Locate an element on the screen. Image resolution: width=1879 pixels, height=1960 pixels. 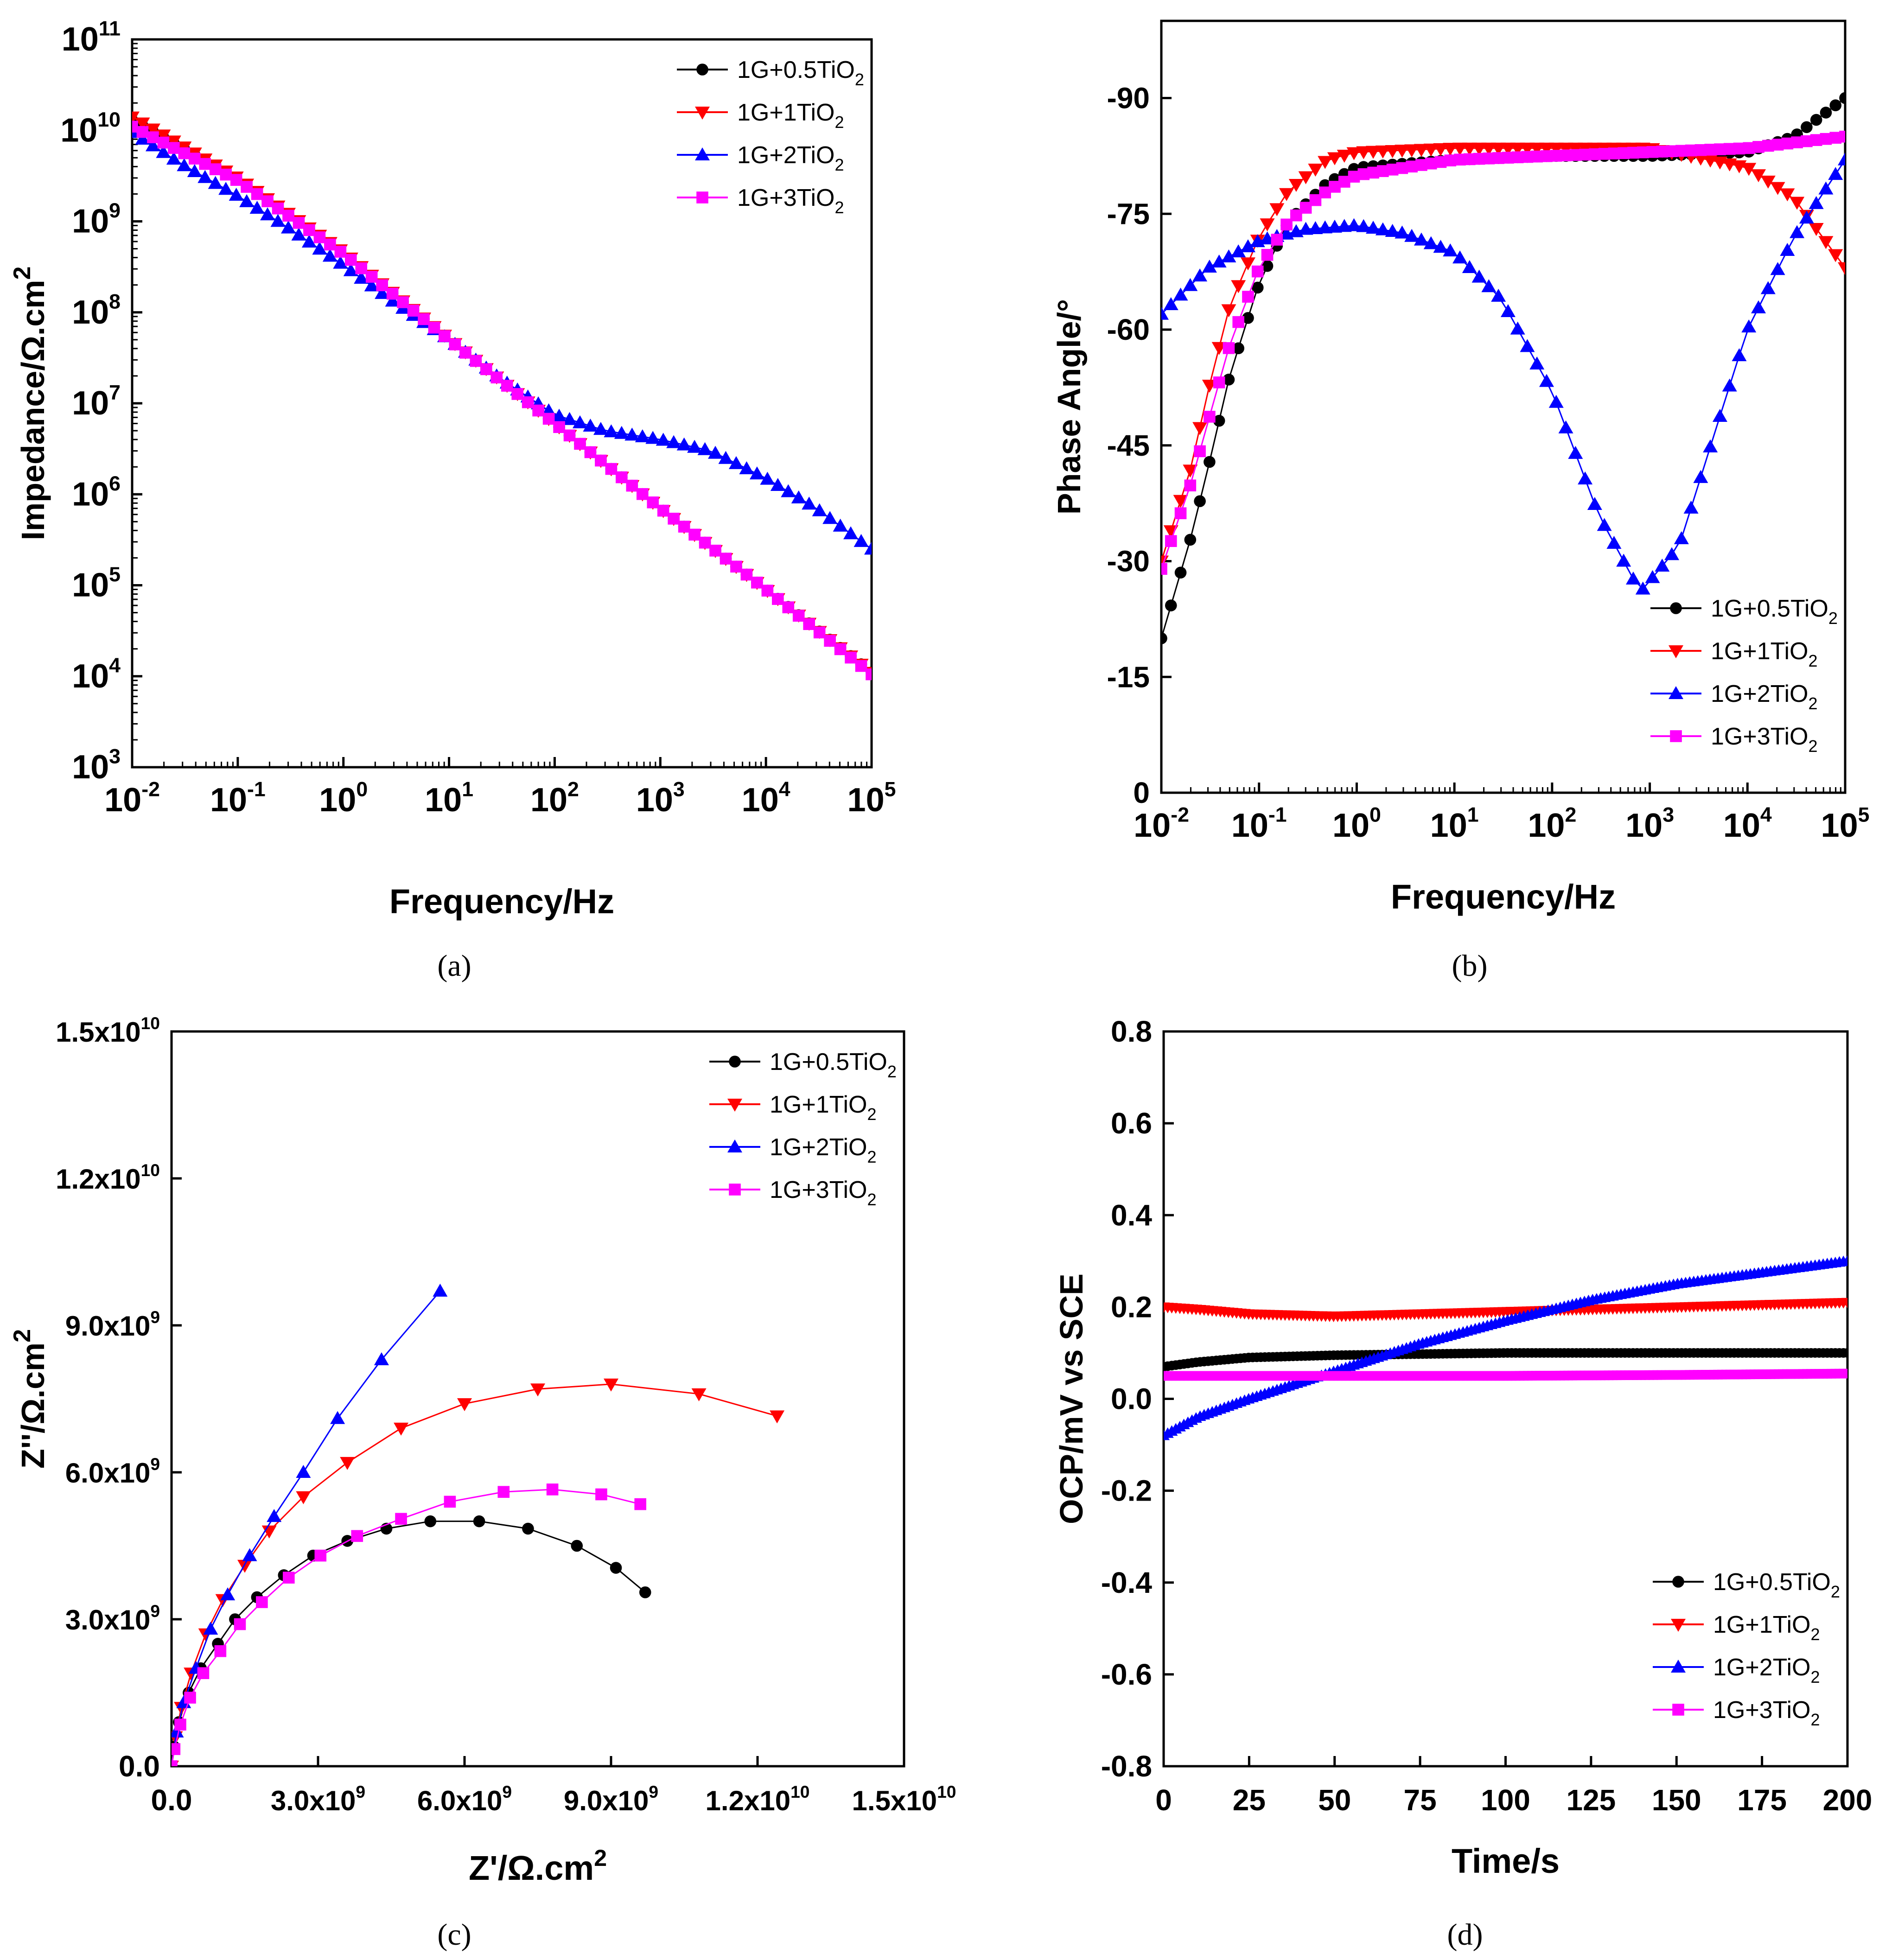
series-s3 is located at coordinates (1503, 352).